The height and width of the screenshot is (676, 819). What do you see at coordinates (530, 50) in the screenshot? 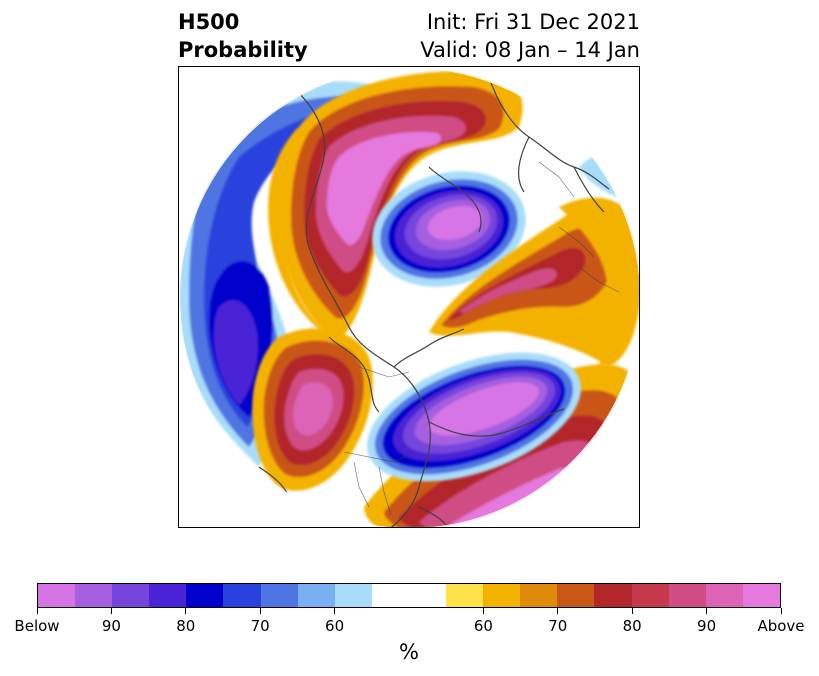
I see `valid-range: Valid: 08 Jan – 14 Jan` at bounding box center [530, 50].